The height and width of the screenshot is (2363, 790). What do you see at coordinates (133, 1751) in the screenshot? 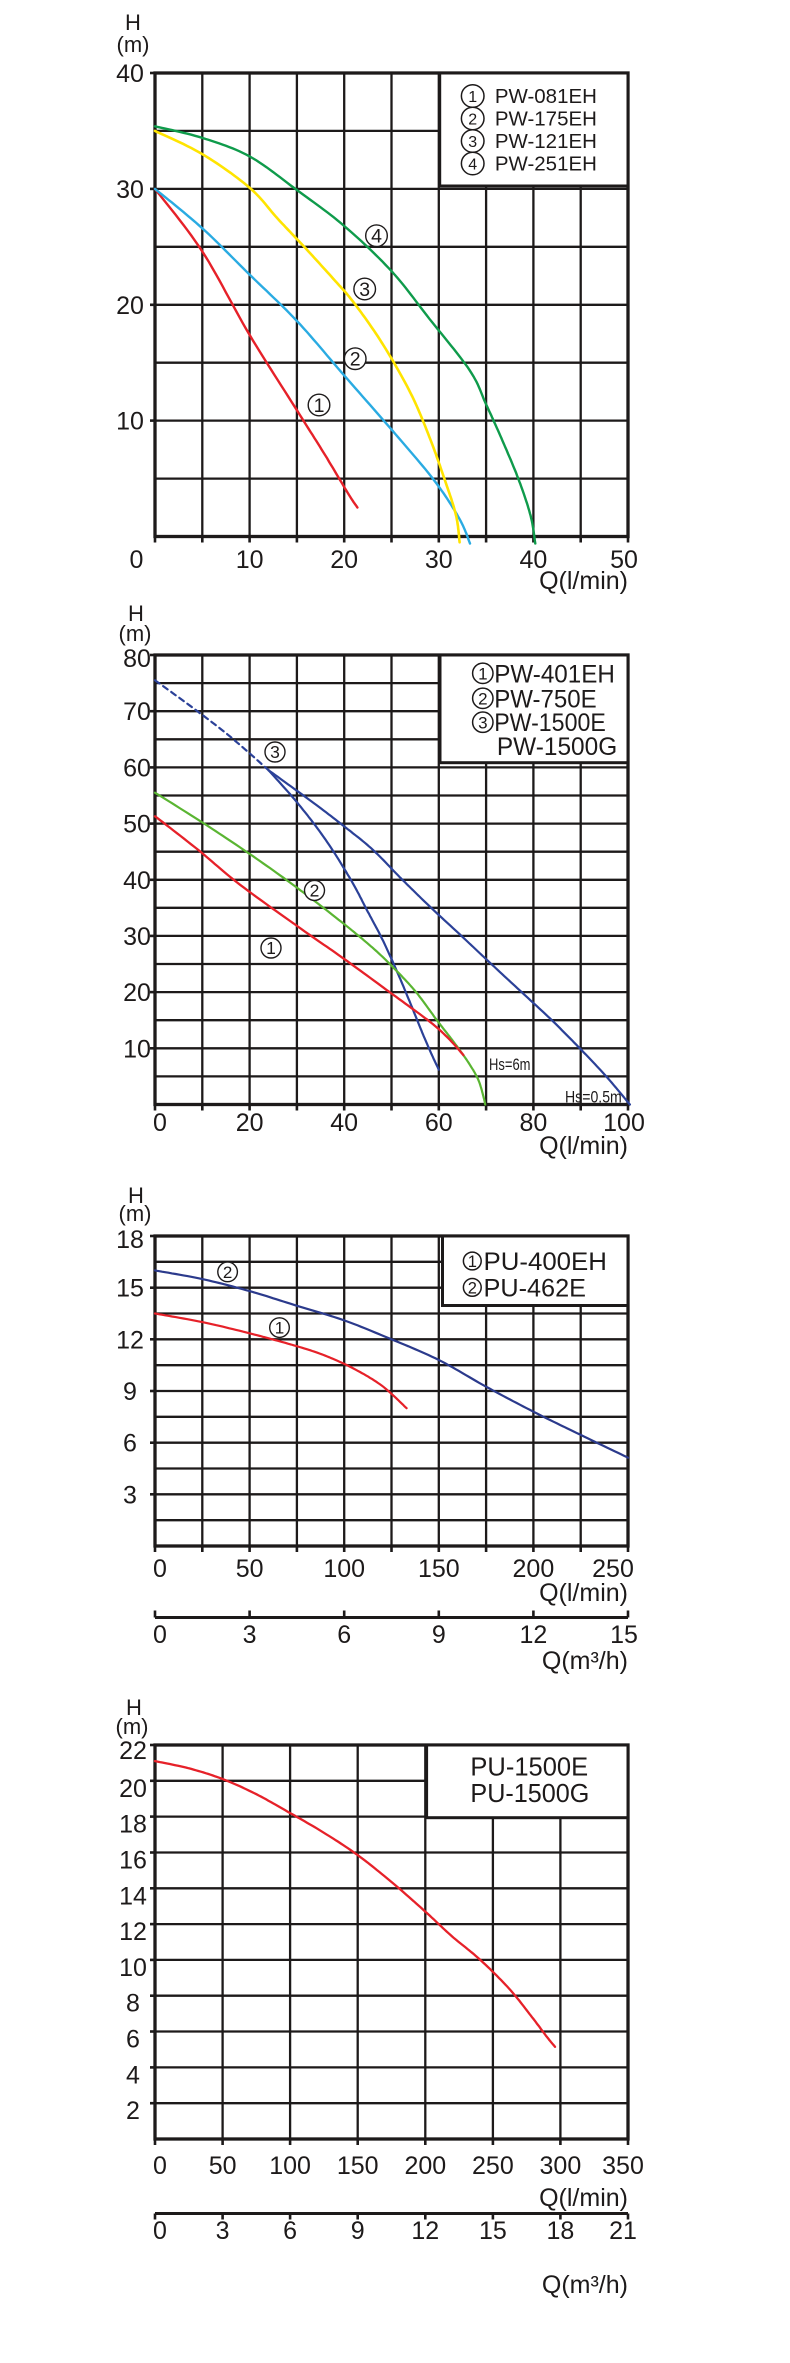
I see `svg-text: 22` at bounding box center [133, 1751].